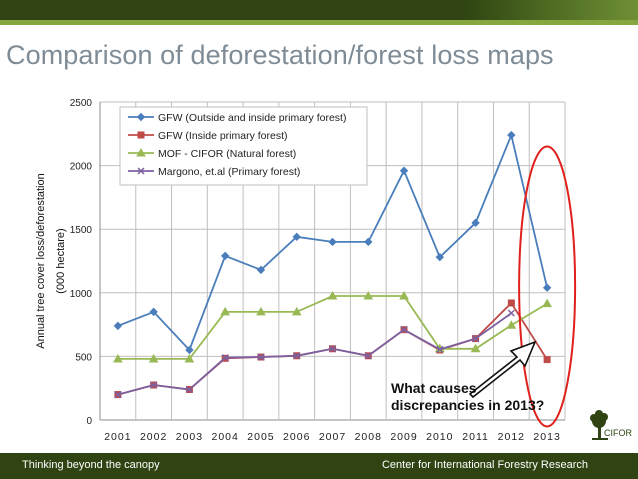  What do you see at coordinates (511, 437) in the screenshot?
I see `x-tick-label: 2012` at bounding box center [511, 437].